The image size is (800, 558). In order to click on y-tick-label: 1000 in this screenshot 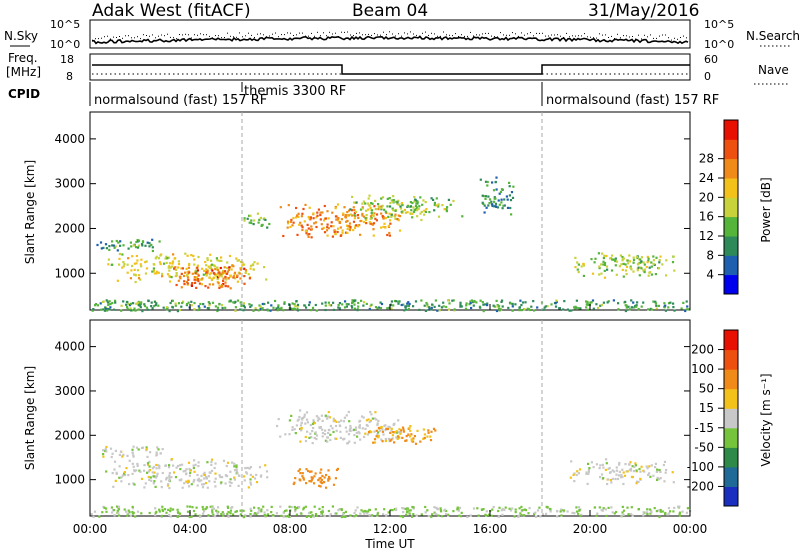, I will do `click(69, 273)`.